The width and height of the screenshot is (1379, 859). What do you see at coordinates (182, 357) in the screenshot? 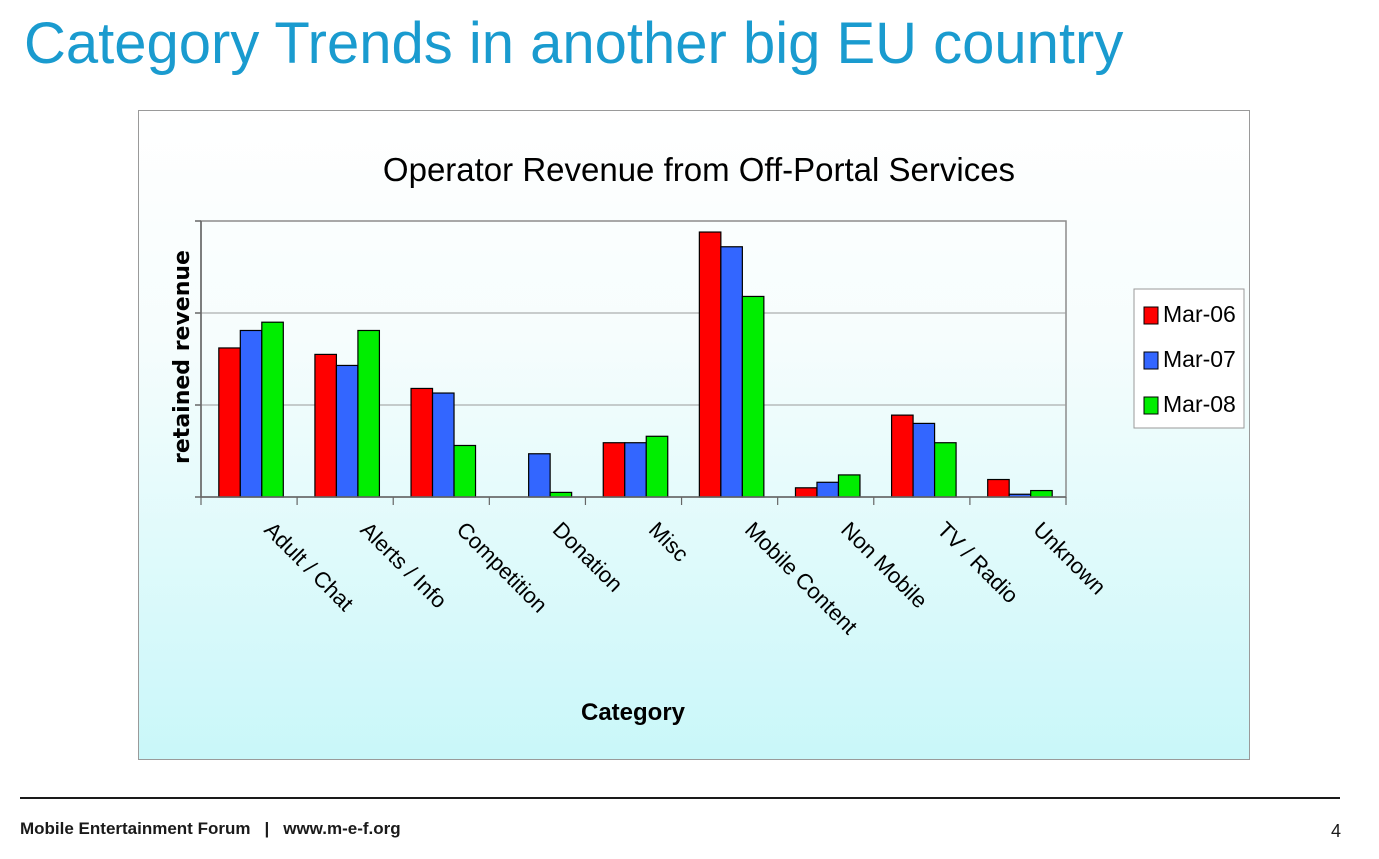
I see `y-axis-label: retained revenue` at bounding box center [182, 357].